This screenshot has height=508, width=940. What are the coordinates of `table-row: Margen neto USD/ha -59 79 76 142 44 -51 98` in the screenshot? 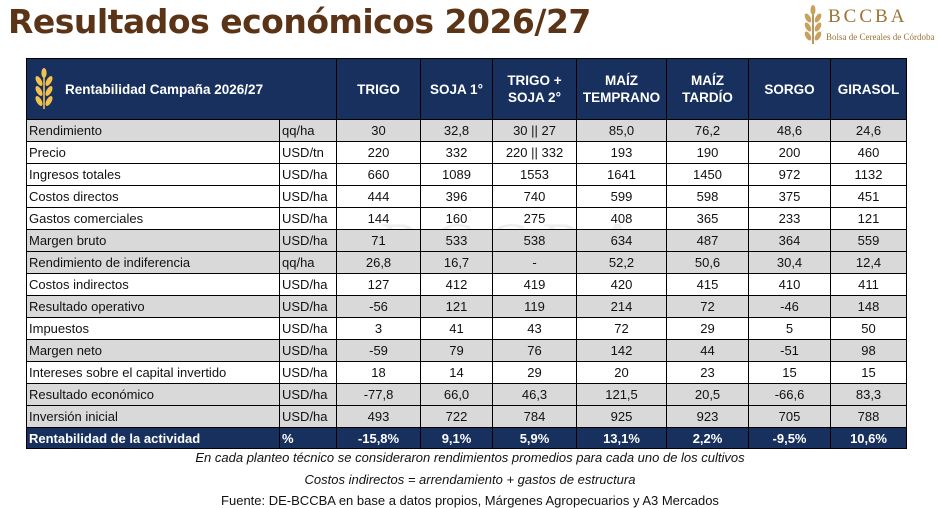 It's located at (467, 350).